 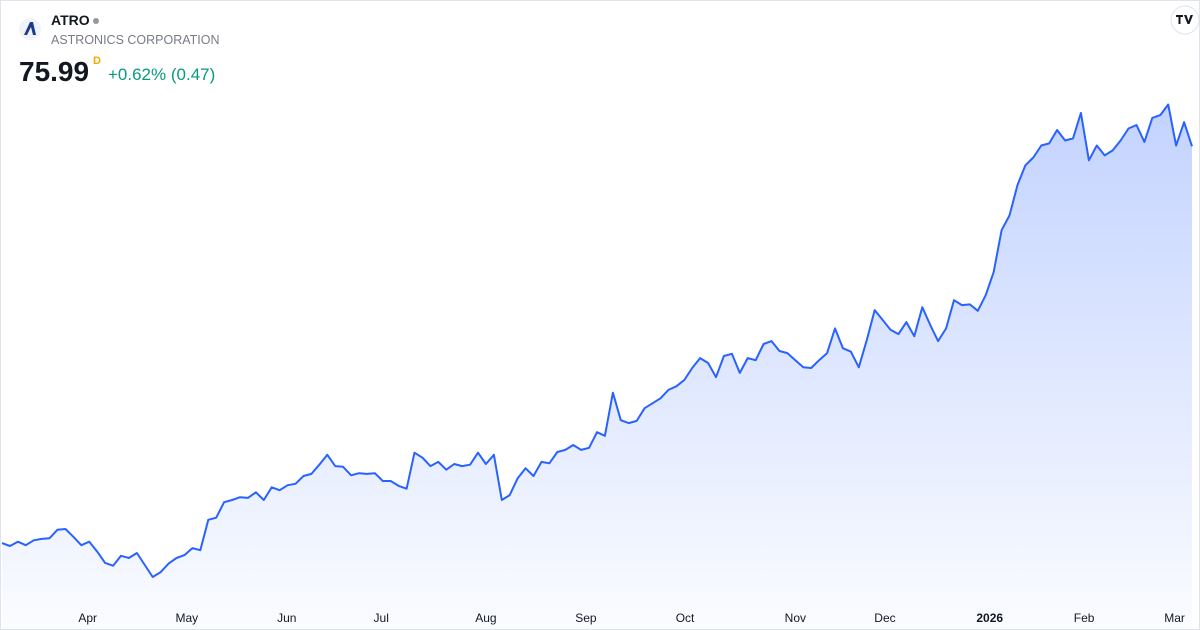 What do you see at coordinates (381, 618) in the screenshot?
I see `x-tick-label: Jul` at bounding box center [381, 618].